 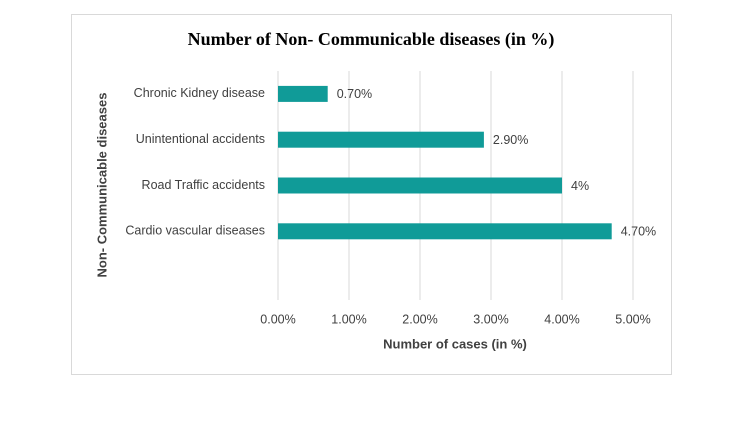 What do you see at coordinates (101, 185) in the screenshot?
I see `y-axis-title: Non- Communicable diseases` at bounding box center [101, 185].